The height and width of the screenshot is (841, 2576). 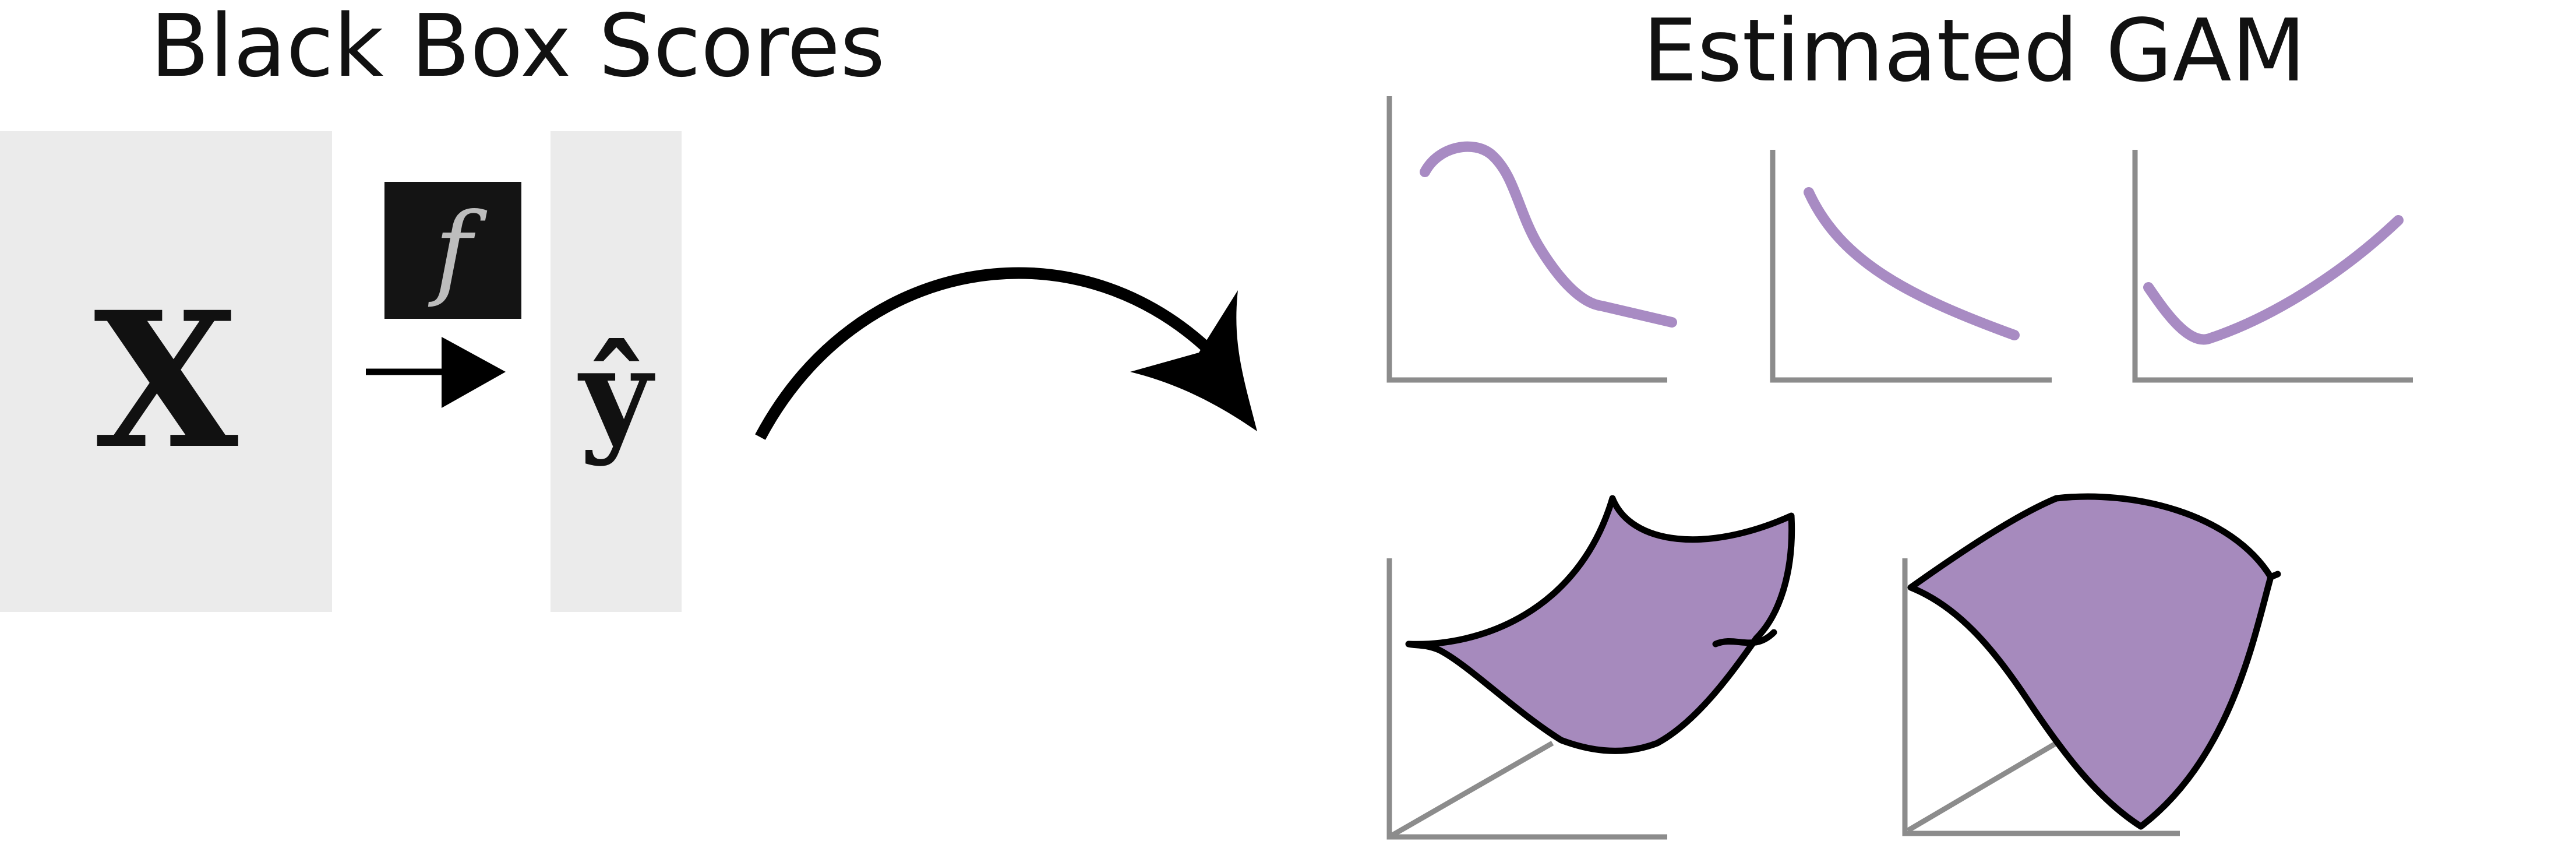 I want to click on output-scores-panel: ŷ, so click(x=616, y=372).